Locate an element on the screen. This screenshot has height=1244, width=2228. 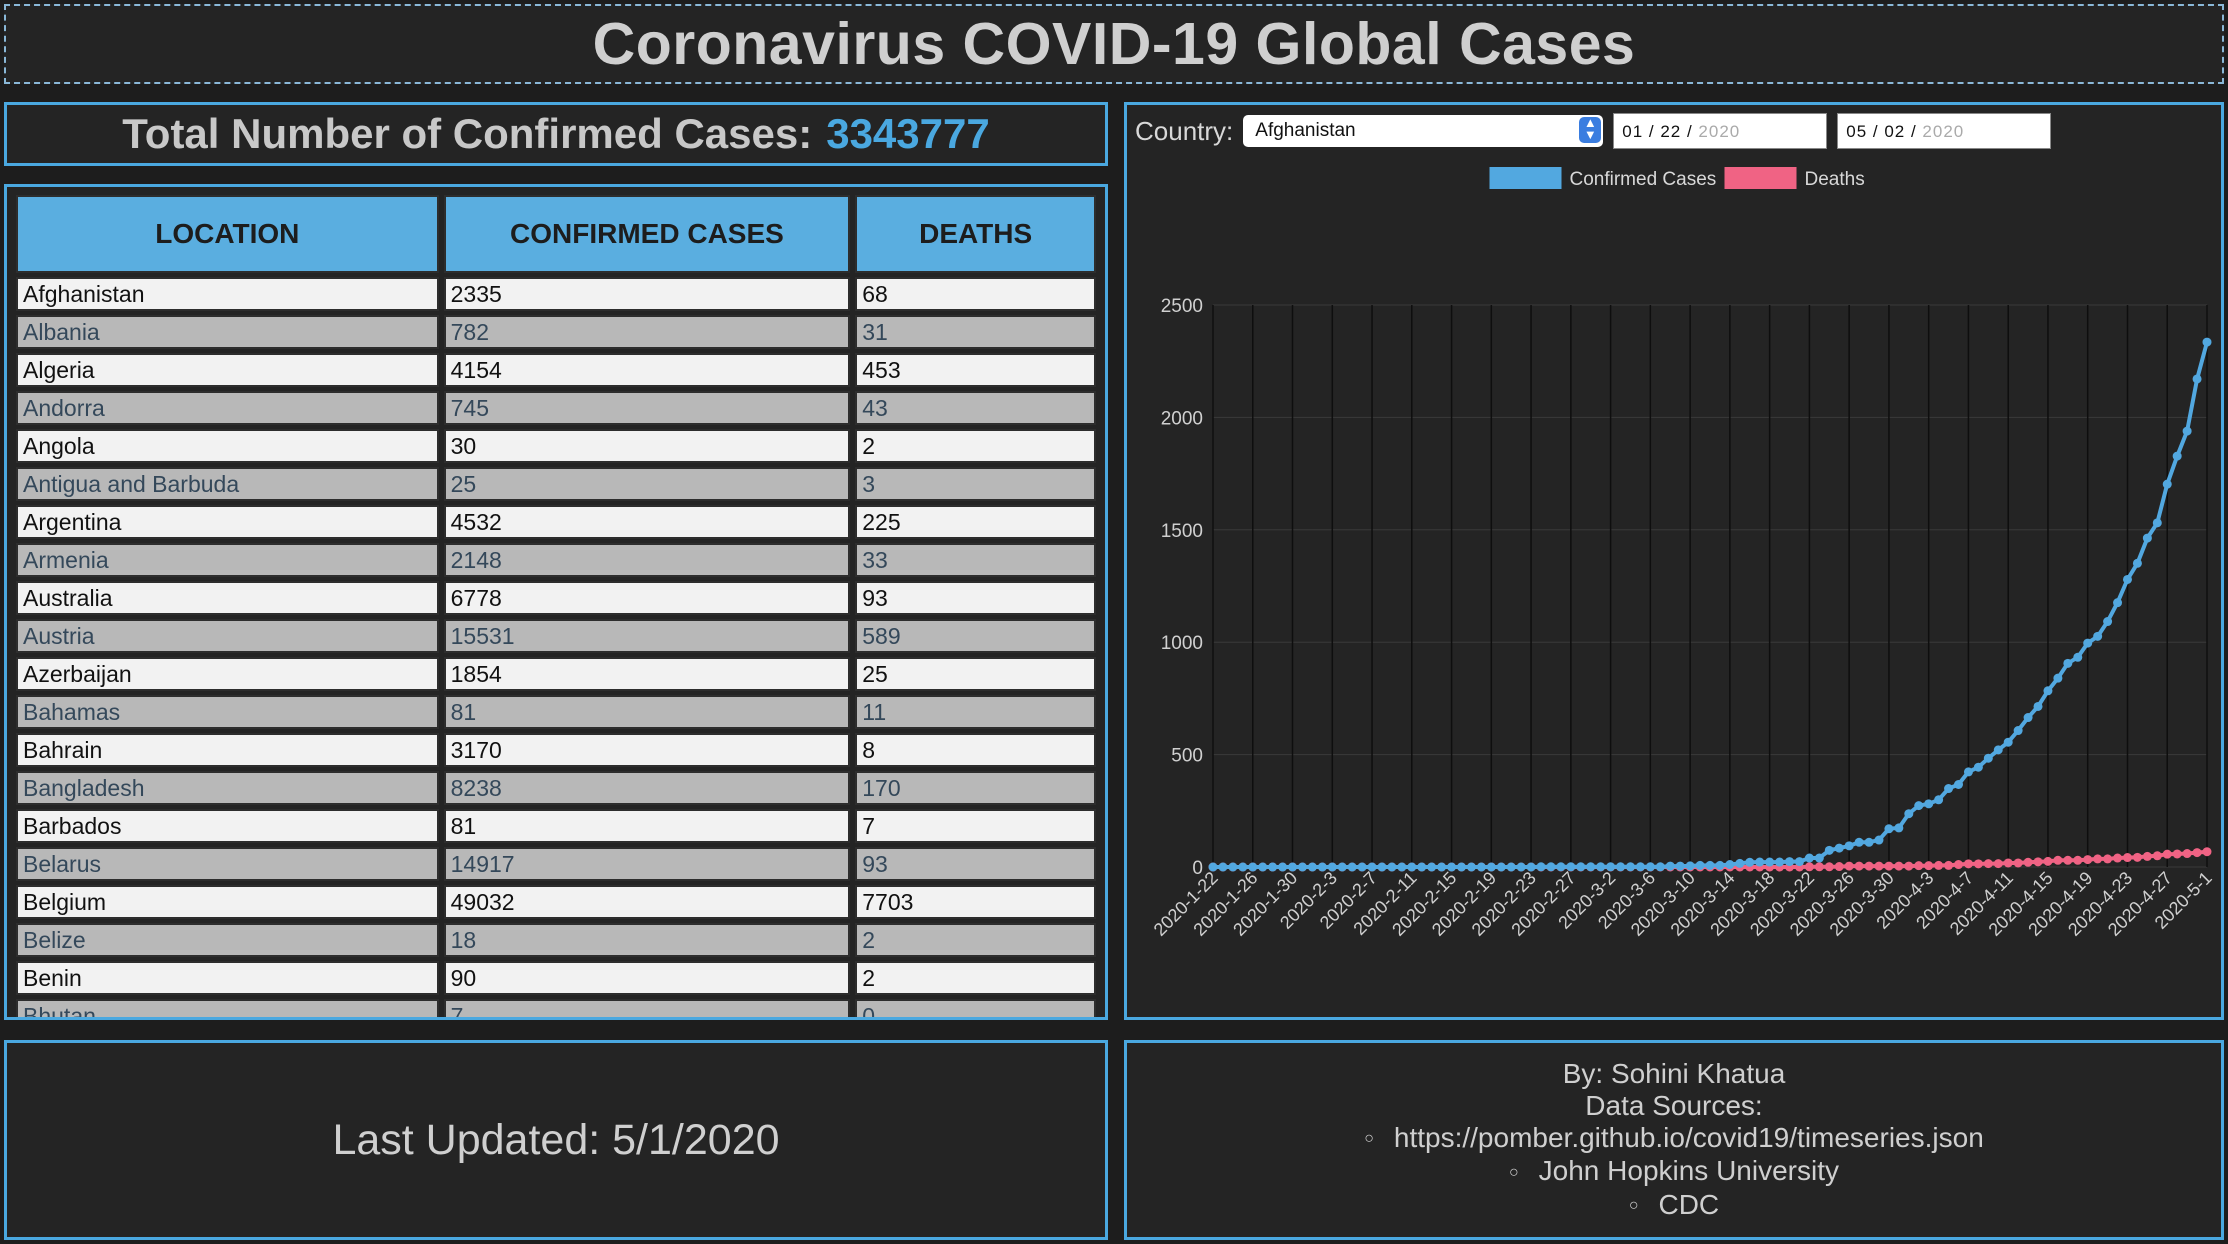
page-title: Coronavirus COVID-19 Global Cases is located at coordinates (1114, 44).